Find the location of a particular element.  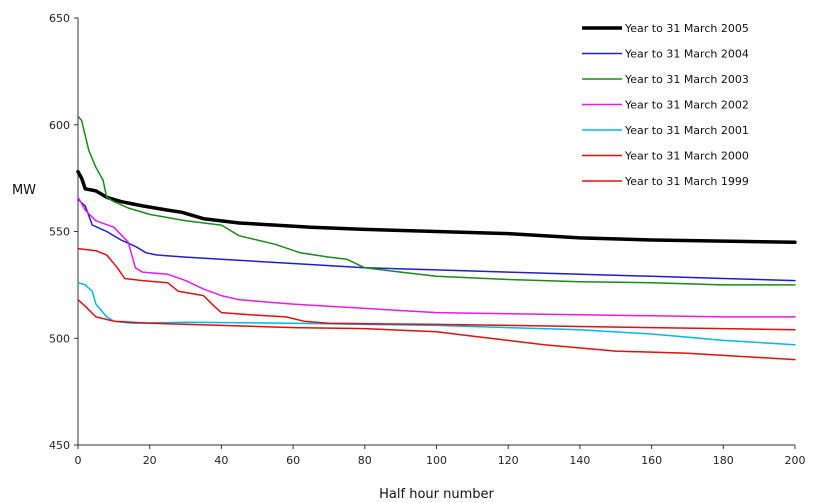

legend-label-7: Year to 31 March 1999 is located at coordinates (686, 181).